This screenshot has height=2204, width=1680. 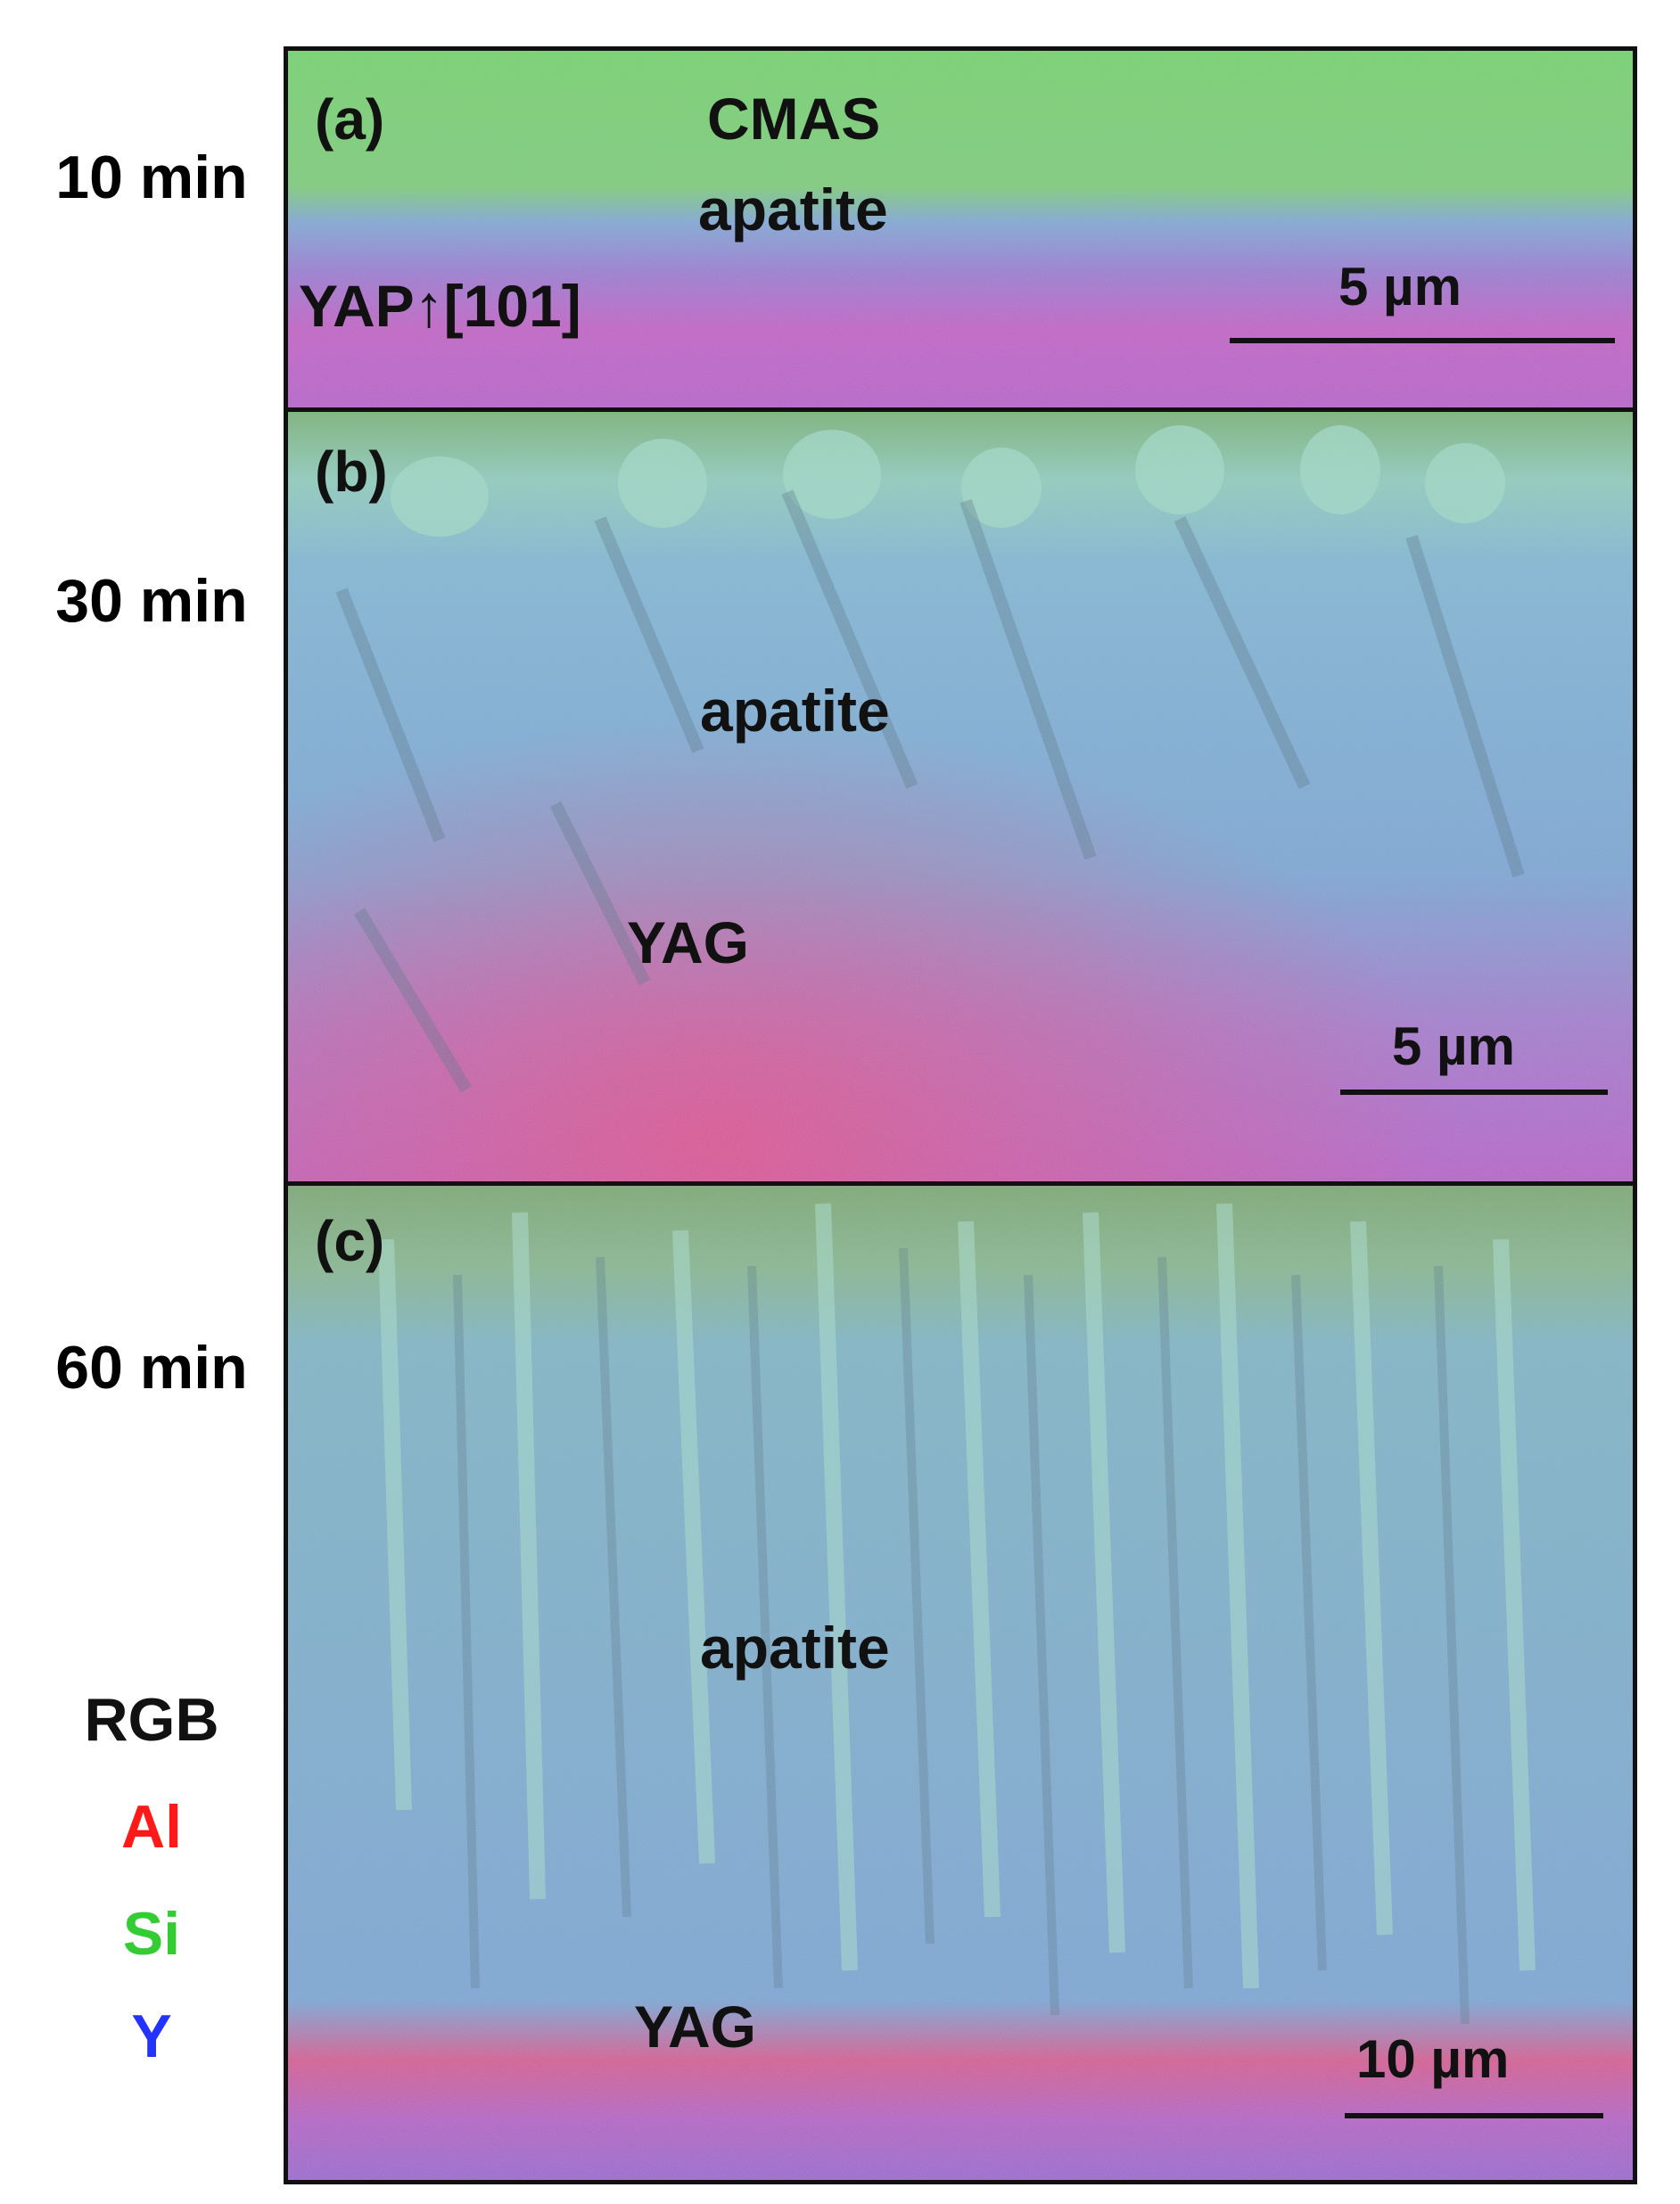 What do you see at coordinates (1453, 1046) in the screenshot?
I see `scale-bar-label-b: 5 µm` at bounding box center [1453, 1046].